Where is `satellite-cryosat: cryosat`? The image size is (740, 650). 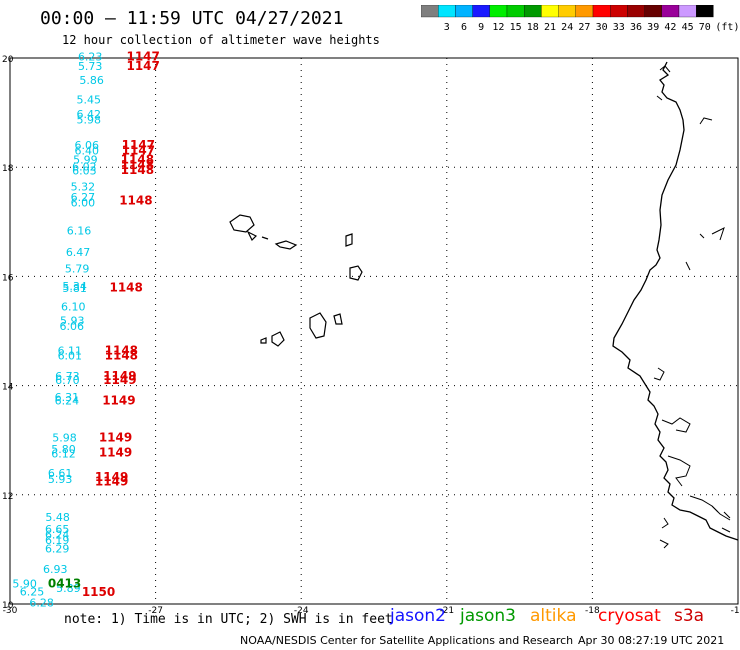
satellite-cryosat: cryosat is located at coordinates (629, 616).